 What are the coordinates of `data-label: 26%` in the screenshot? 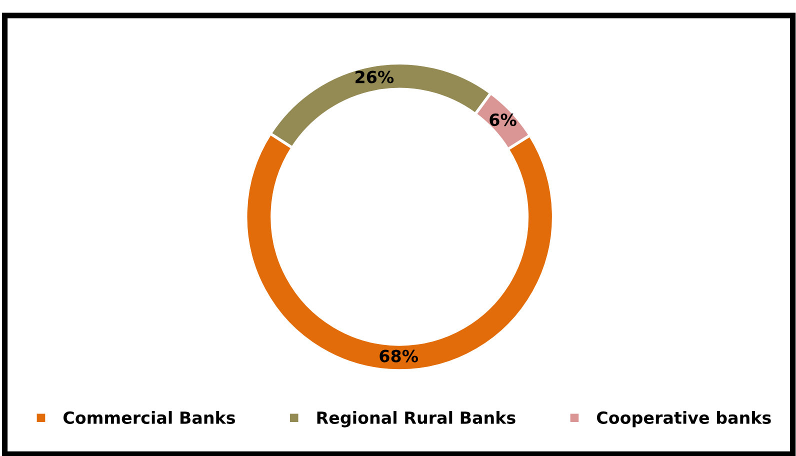 It's located at (375, 77).